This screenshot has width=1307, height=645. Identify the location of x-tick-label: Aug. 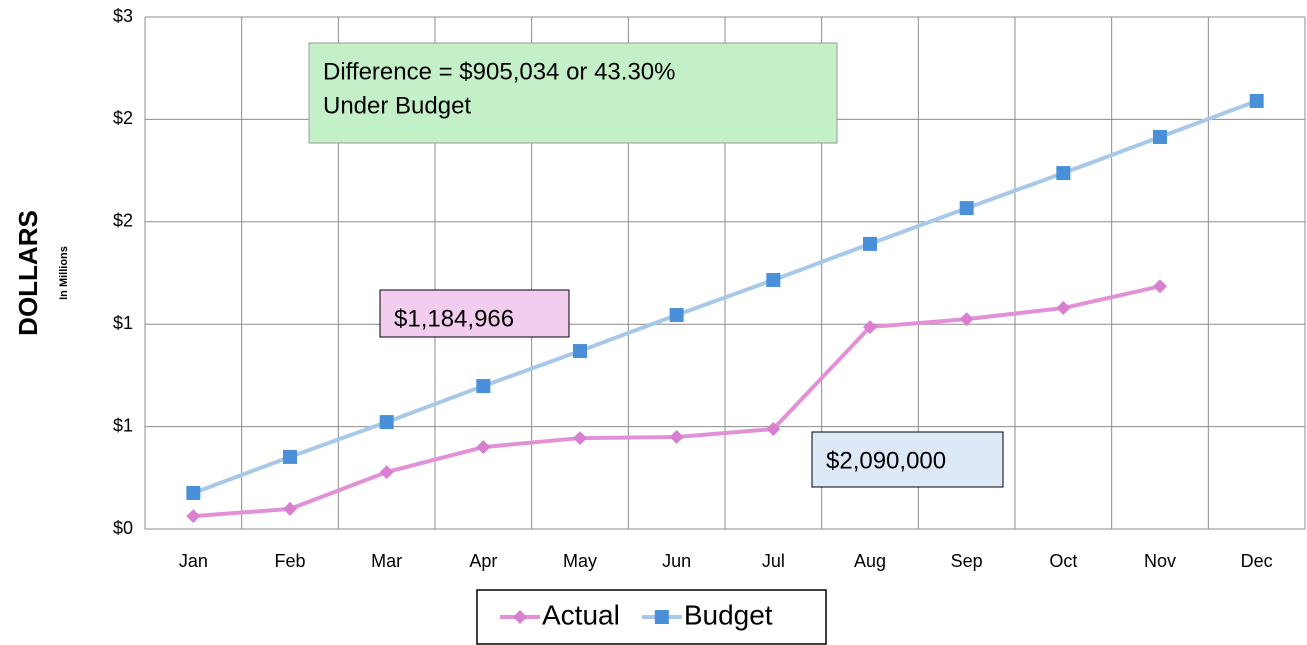
(870, 561).